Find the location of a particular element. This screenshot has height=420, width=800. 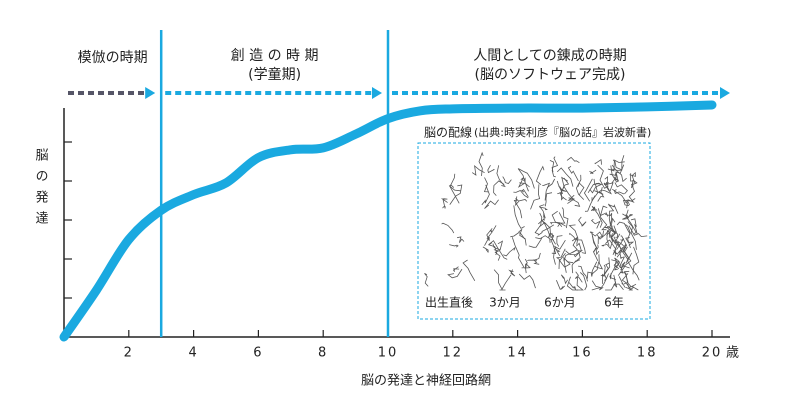

inset-title: 脳の配線 is located at coordinates (448, 132).